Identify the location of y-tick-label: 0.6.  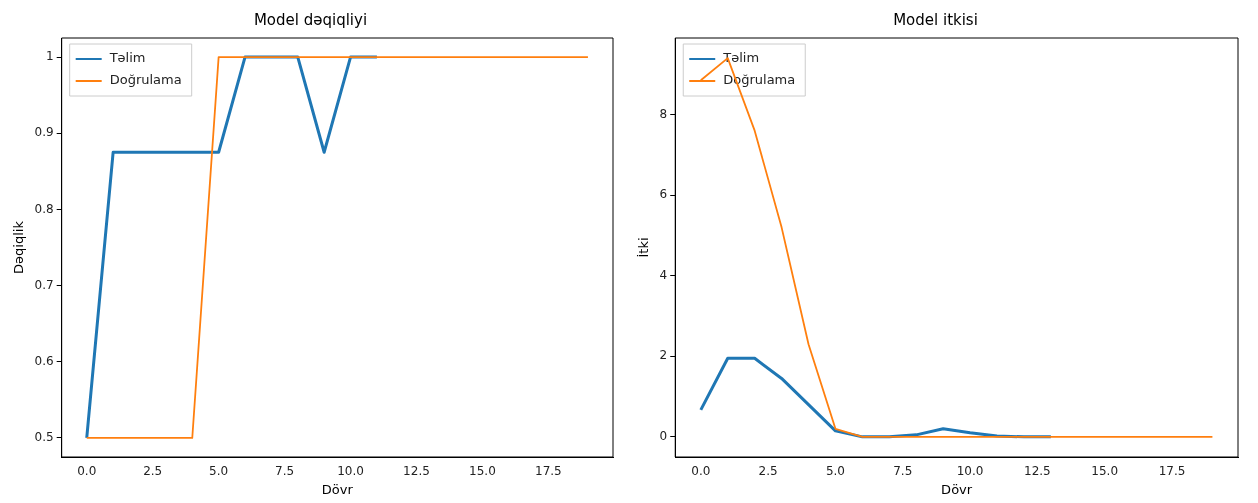
(44, 360).